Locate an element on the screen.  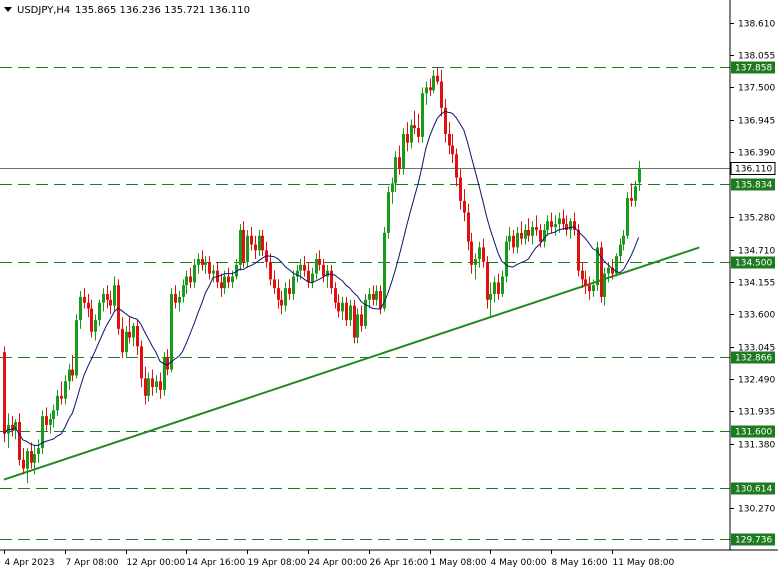
level-price-label: 137.858 is located at coordinates (753, 69).